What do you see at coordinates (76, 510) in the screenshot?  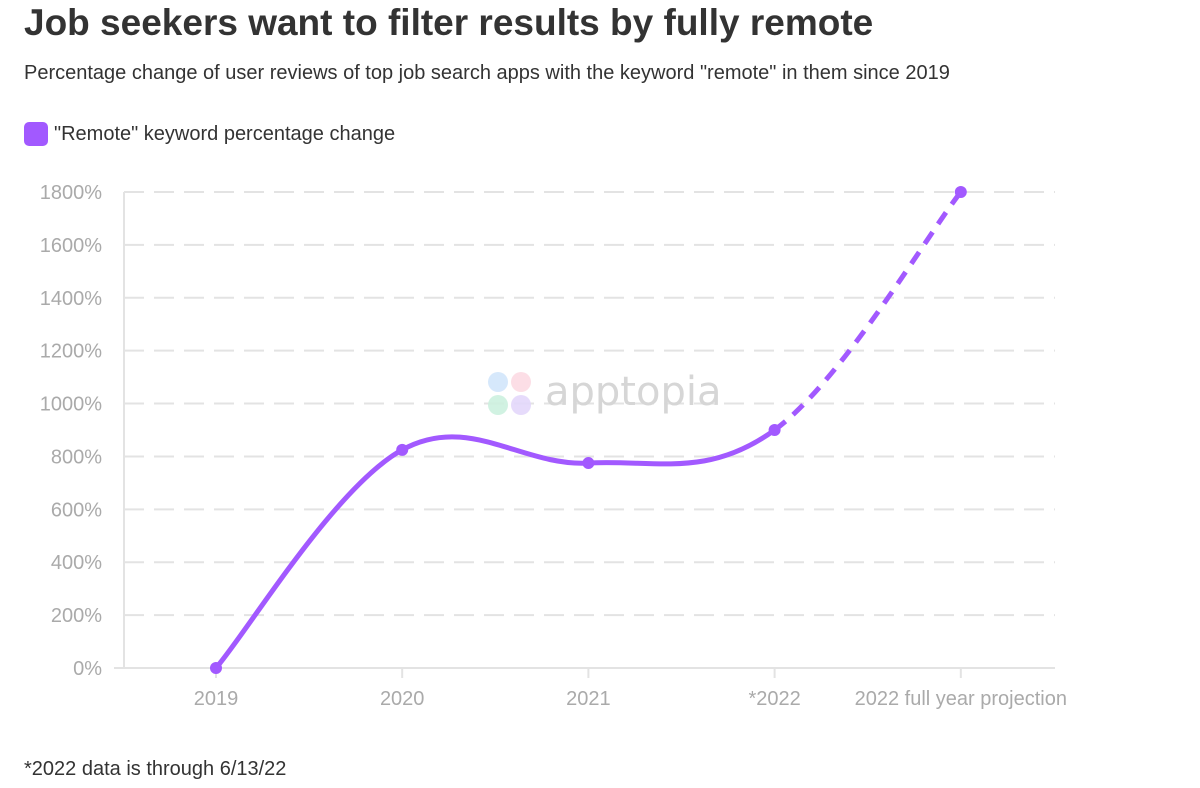 I see `y-tick-label: 600%` at bounding box center [76, 510].